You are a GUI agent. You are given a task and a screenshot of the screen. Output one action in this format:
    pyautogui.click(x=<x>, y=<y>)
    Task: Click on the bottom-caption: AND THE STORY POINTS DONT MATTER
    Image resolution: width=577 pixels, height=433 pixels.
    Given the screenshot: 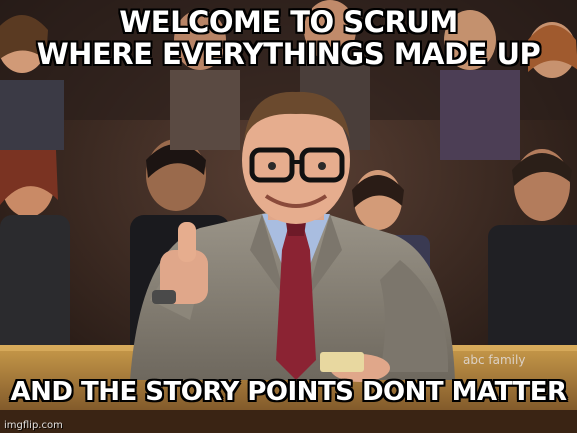 What is the action you would take?
    pyautogui.click(x=288, y=392)
    